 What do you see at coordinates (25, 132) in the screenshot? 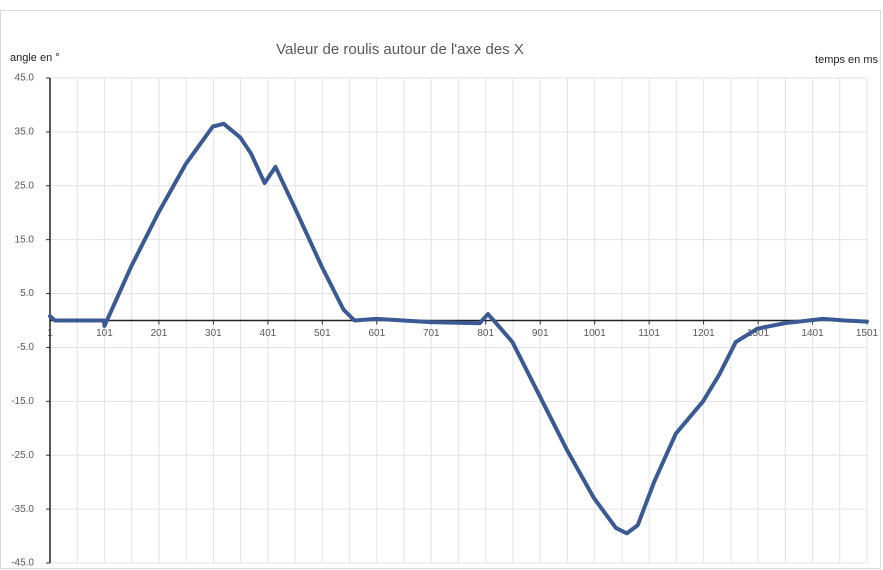
I see `y-tick-label: 35.0` at bounding box center [25, 132].